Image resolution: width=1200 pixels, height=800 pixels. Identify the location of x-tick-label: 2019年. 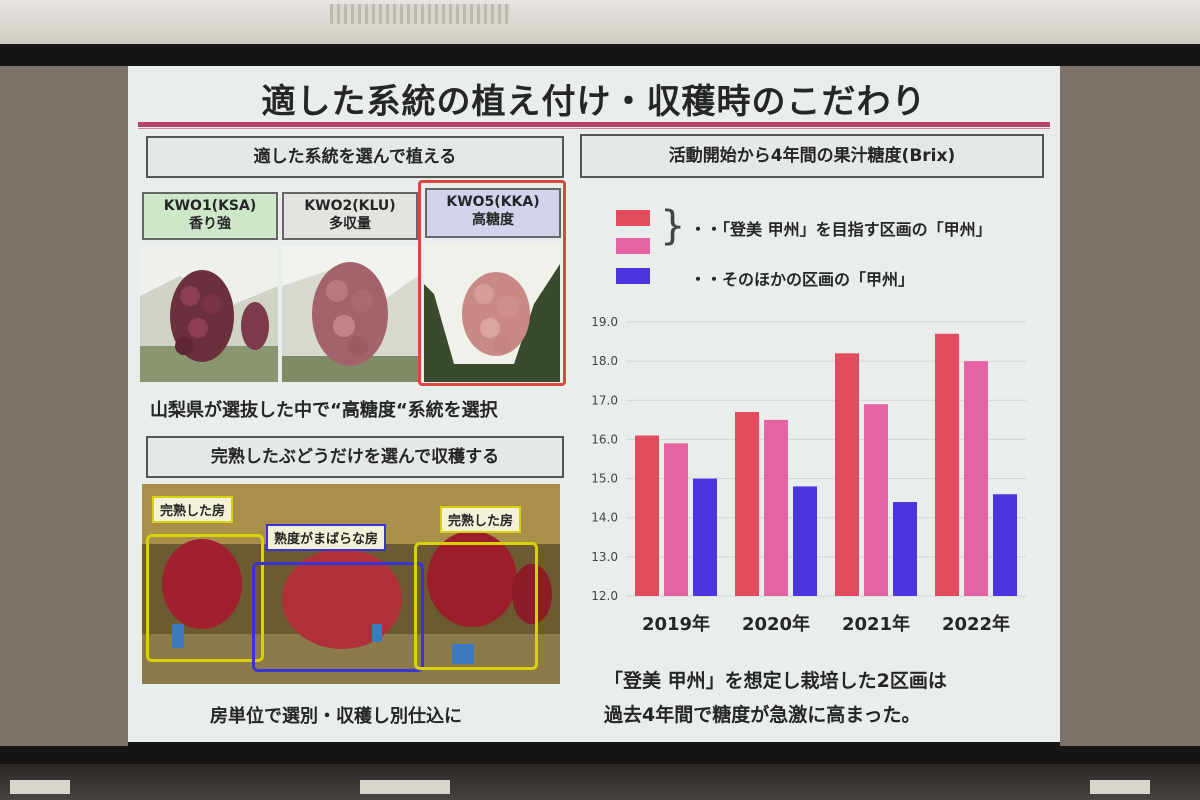
(676, 624).